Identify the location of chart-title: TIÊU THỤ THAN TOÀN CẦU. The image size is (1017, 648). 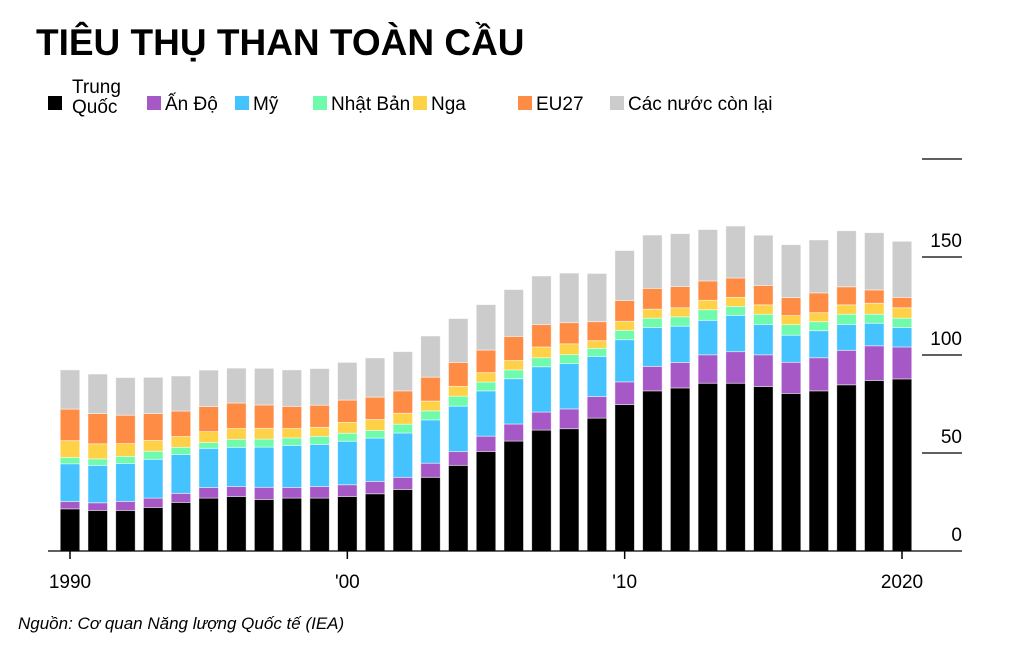
(280, 42).